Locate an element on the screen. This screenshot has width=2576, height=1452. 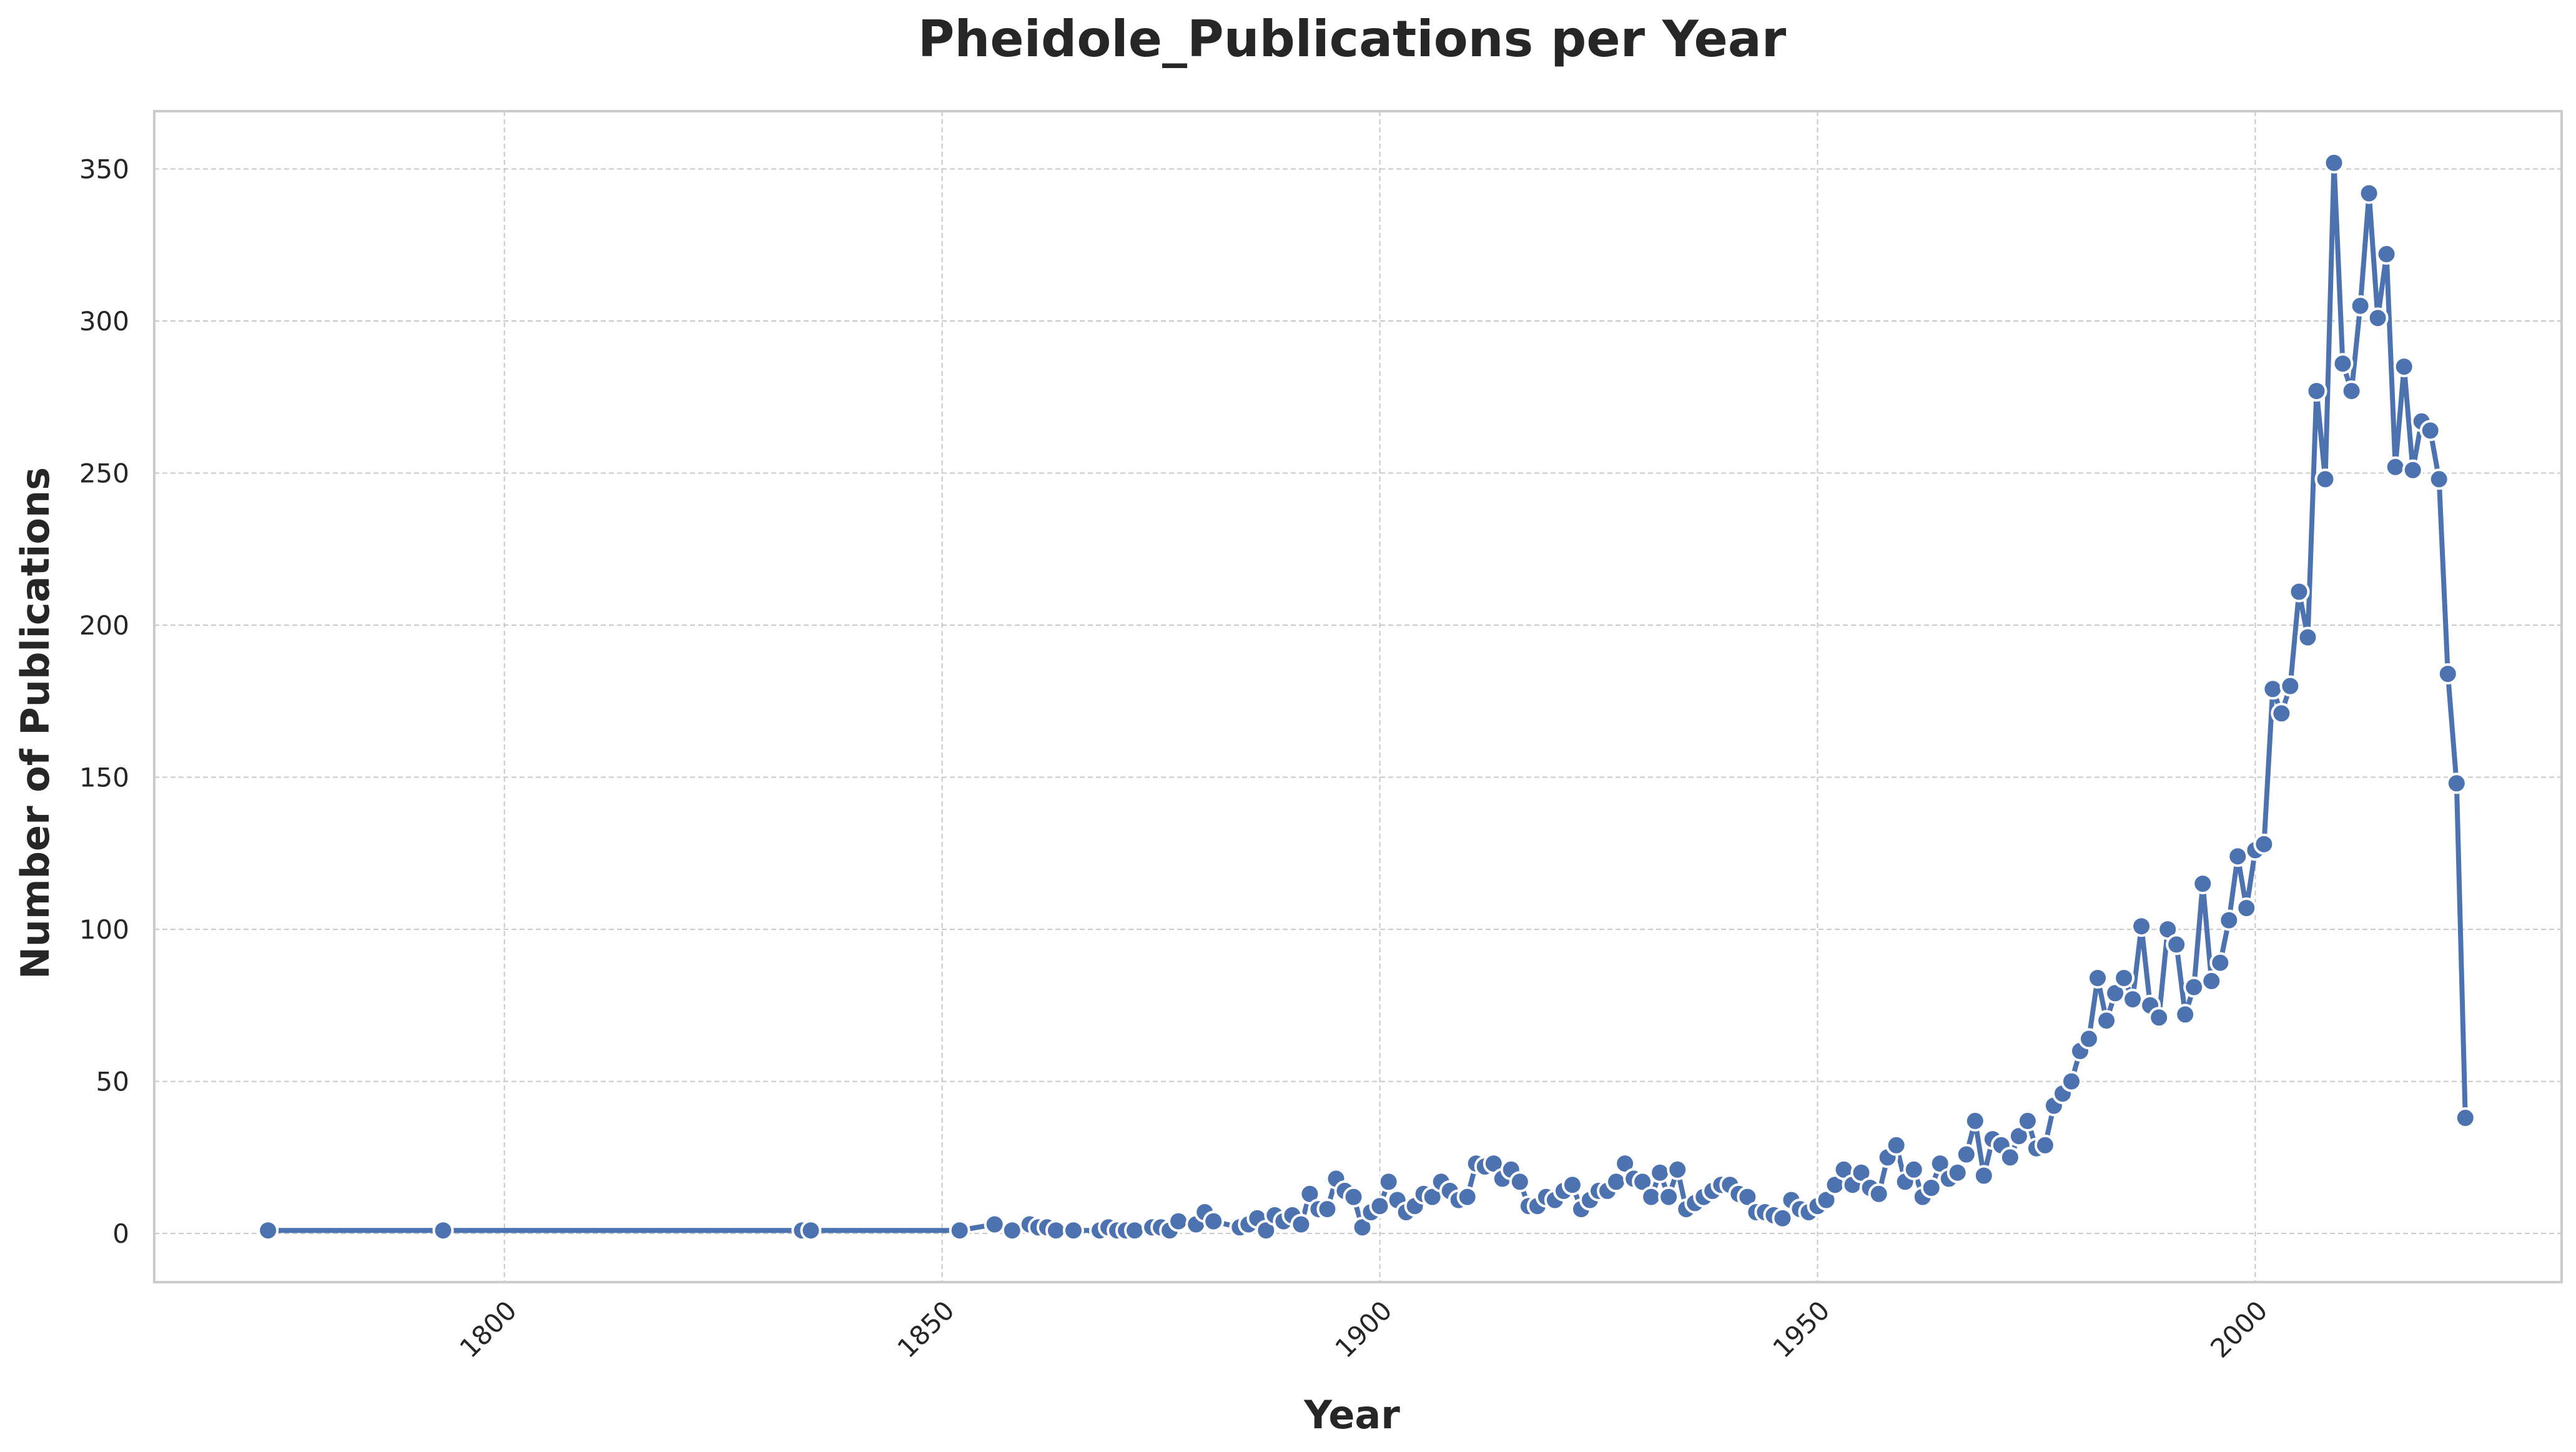
y-axis-title: Number of Publications is located at coordinates (35, 723).